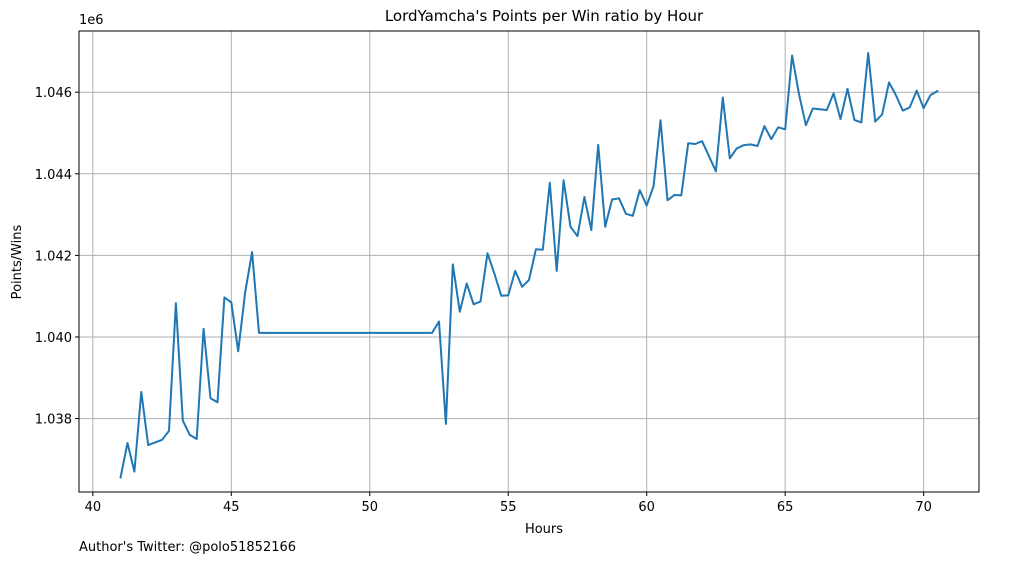 The width and height of the screenshot is (1019, 562). What do you see at coordinates (93, 507) in the screenshot?
I see `x-tick-label: 40` at bounding box center [93, 507].